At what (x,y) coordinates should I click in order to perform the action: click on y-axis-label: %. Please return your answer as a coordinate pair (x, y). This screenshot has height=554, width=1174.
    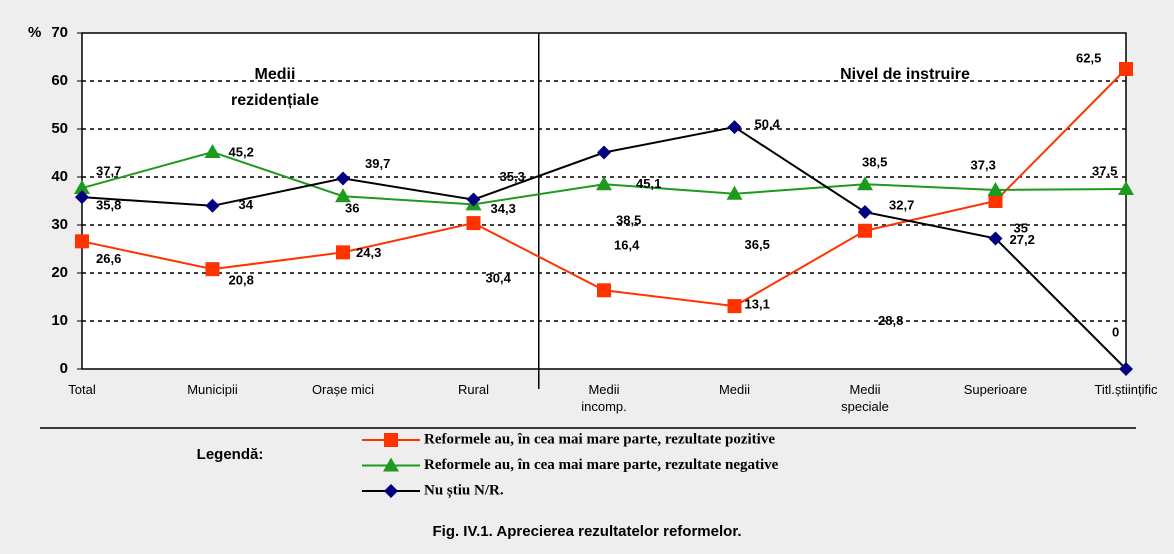
    Looking at the image, I should click on (34, 32).